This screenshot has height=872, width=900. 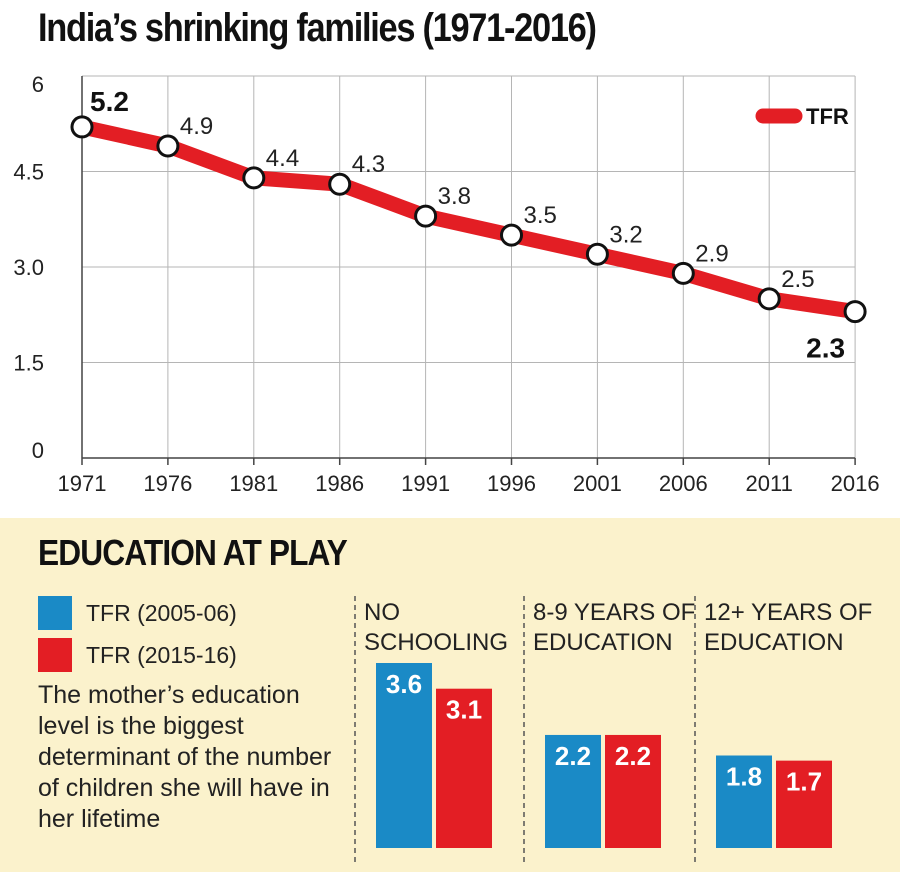 I want to click on data-label: 4.9, so click(x=196, y=126).